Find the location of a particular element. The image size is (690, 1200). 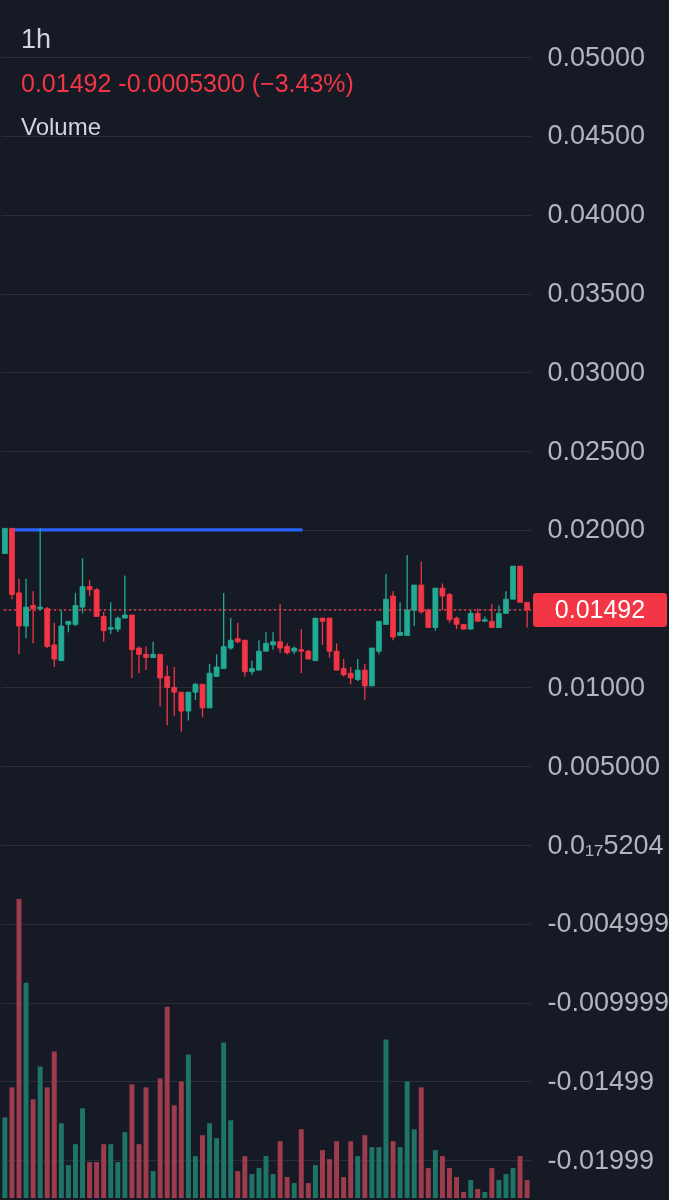

text: 0.01492 -0.0005300 (−3.43%) is located at coordinates (187, 83).